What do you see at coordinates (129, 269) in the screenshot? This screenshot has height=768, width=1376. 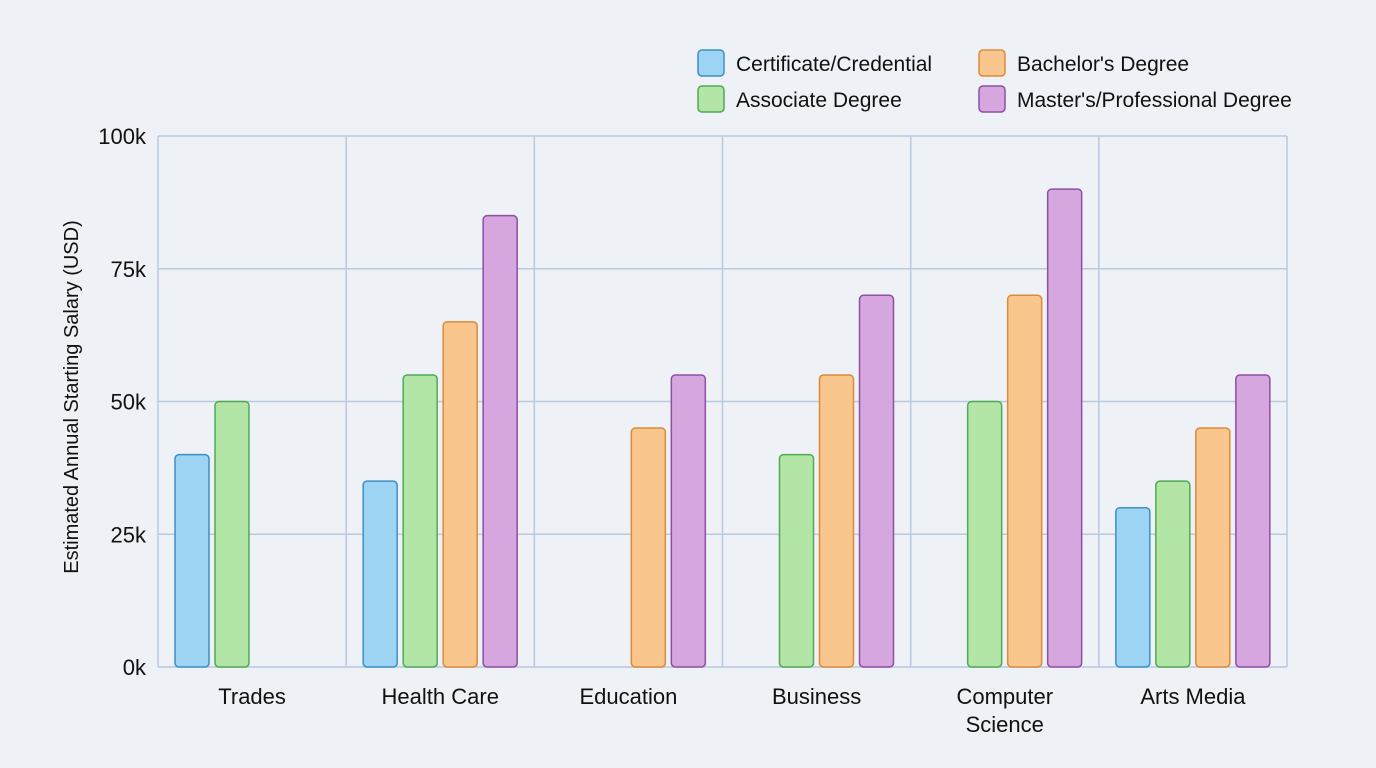 I see `y-tick-label: 75k` at bounding box center [129, 269].